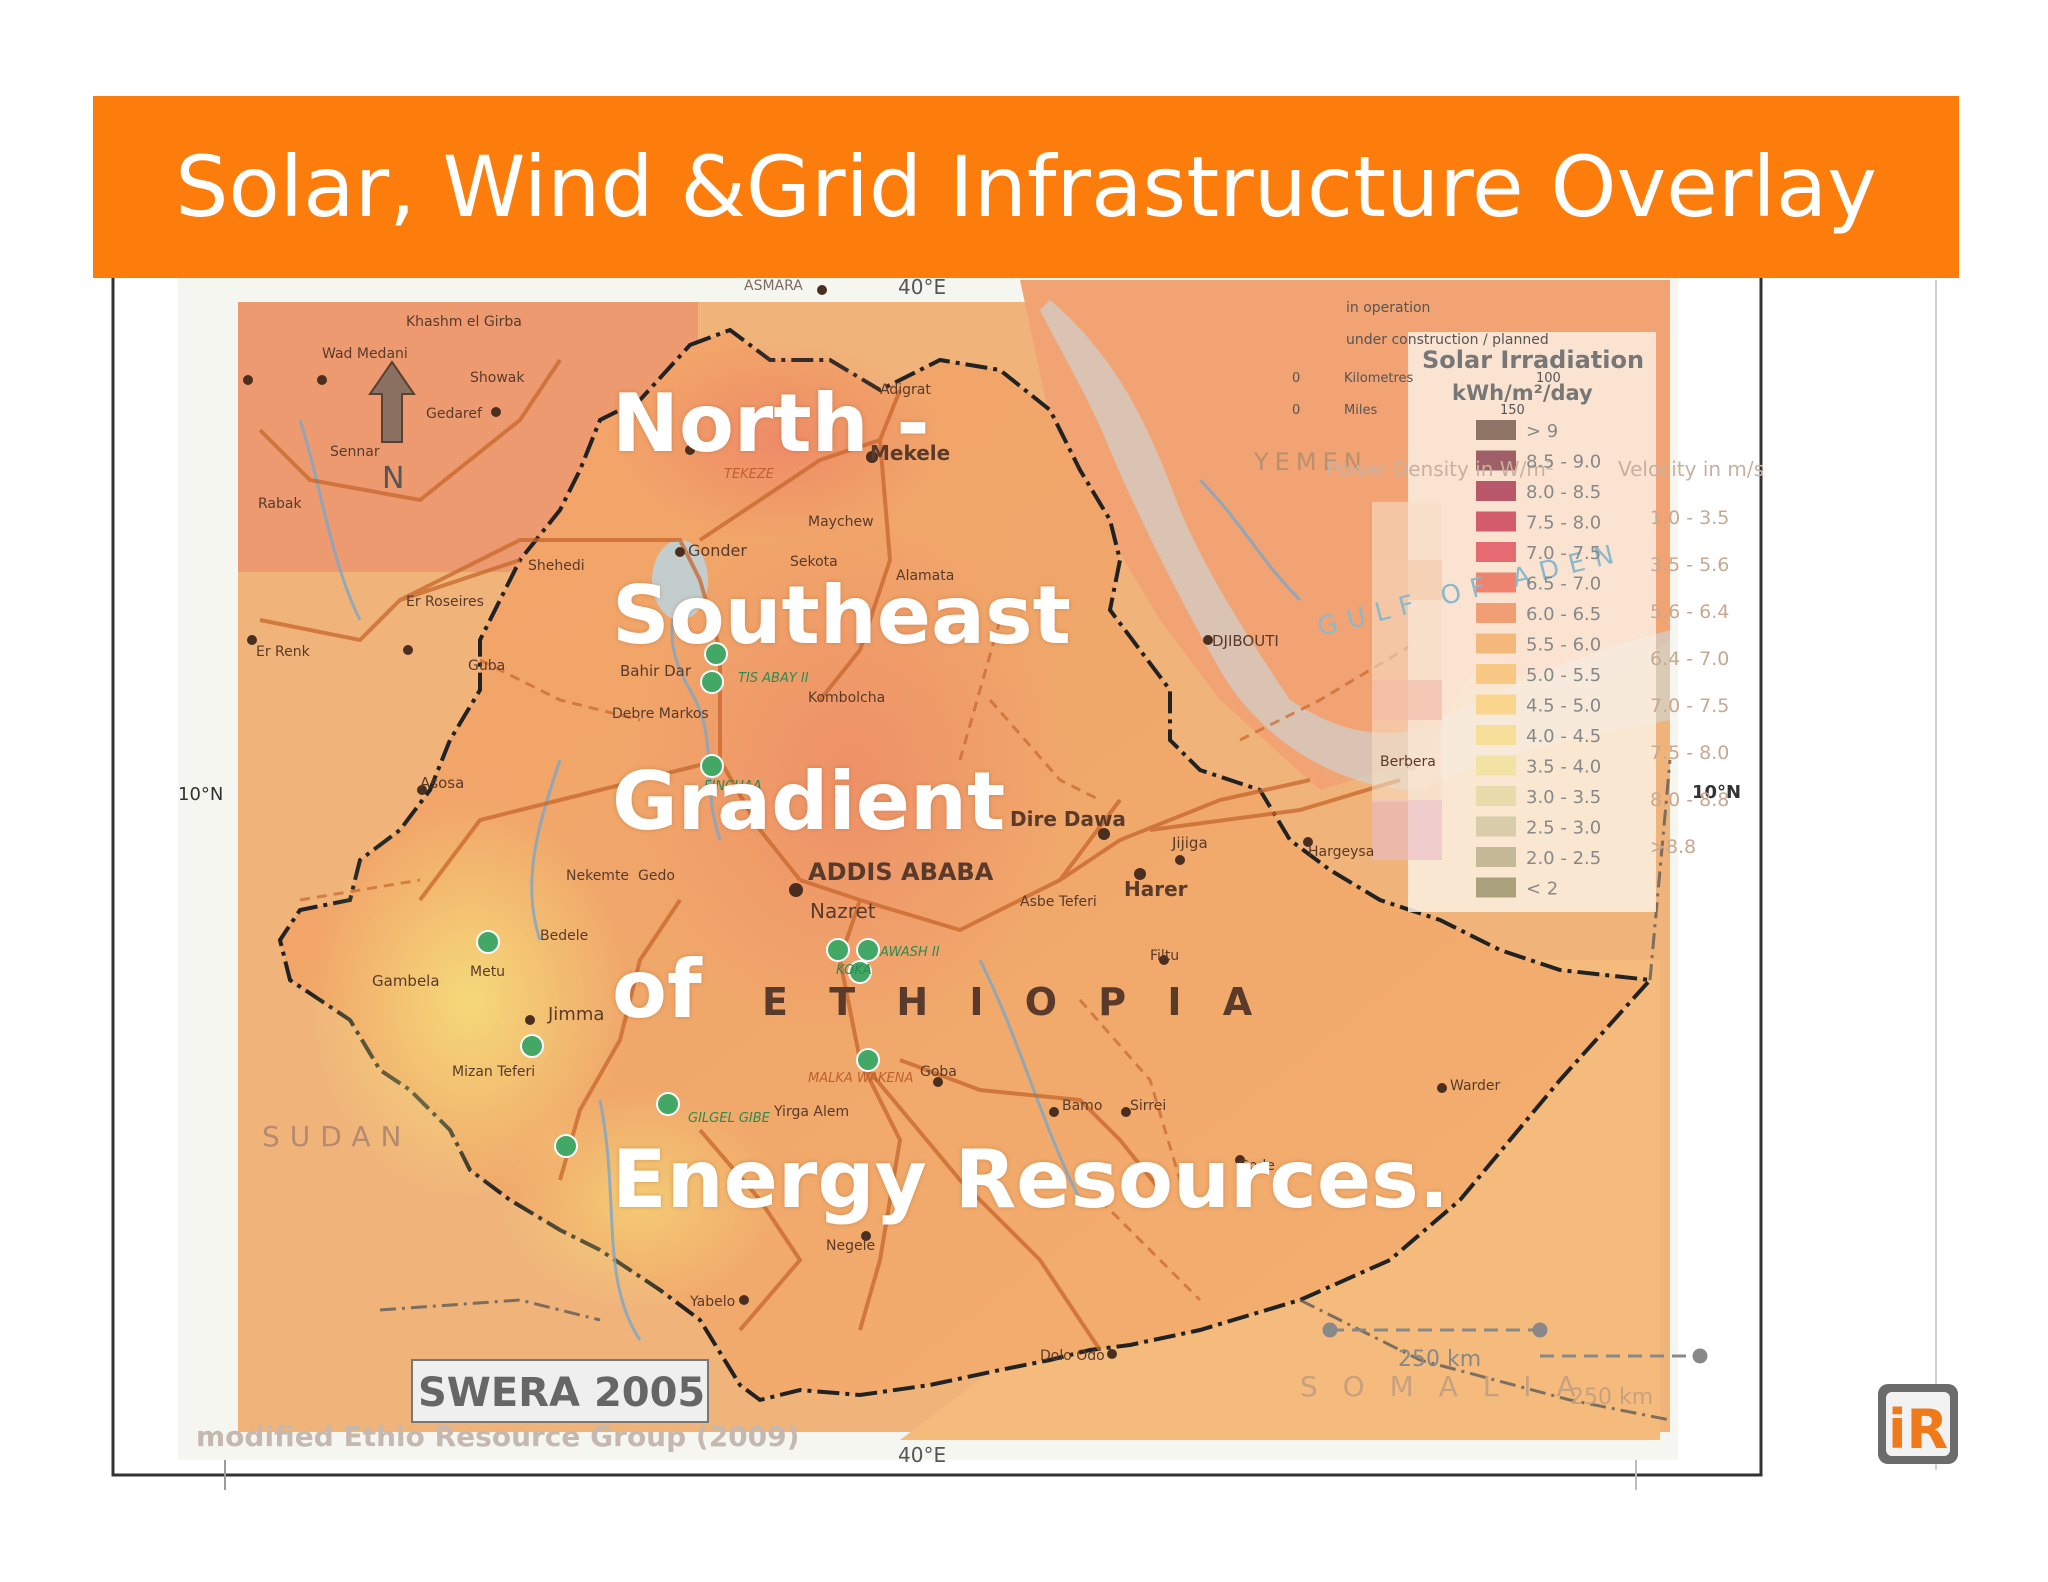  Describe the element at coordinates (454, 414) in the screenshot. I see `city-gedaref: Gedaref` at that location.